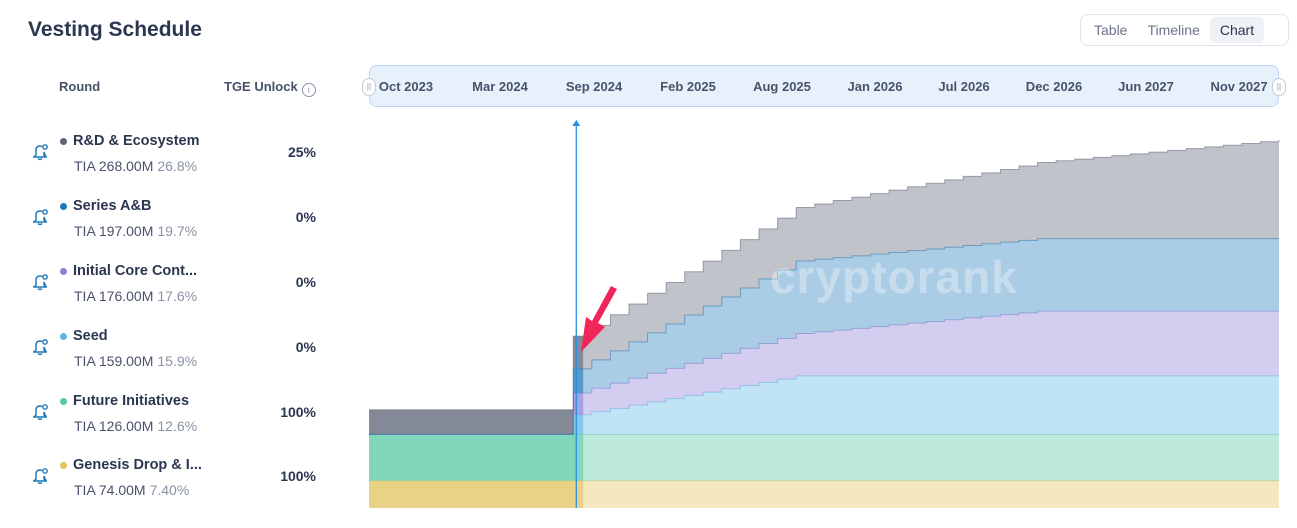 This screenshot has width=1297, height=528. Describe the element at coordinates (875, 86) in the screenshot. I see `x-tick-label: Jan 2026` at that location.